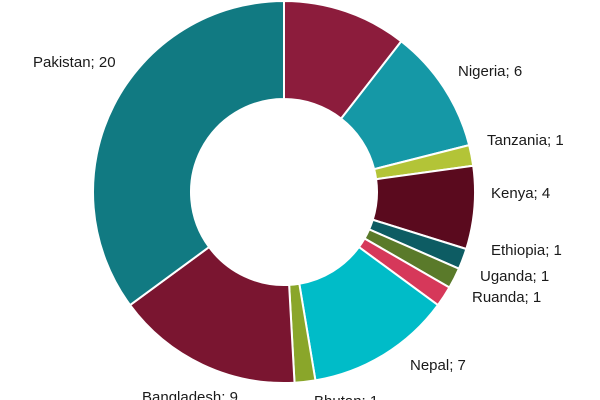 This screenshot has width=600, height=400. Describe the element at coordinates (520, 193) in the screenshot. I see `slice-label-kenya: Kenya; 4` at that location.